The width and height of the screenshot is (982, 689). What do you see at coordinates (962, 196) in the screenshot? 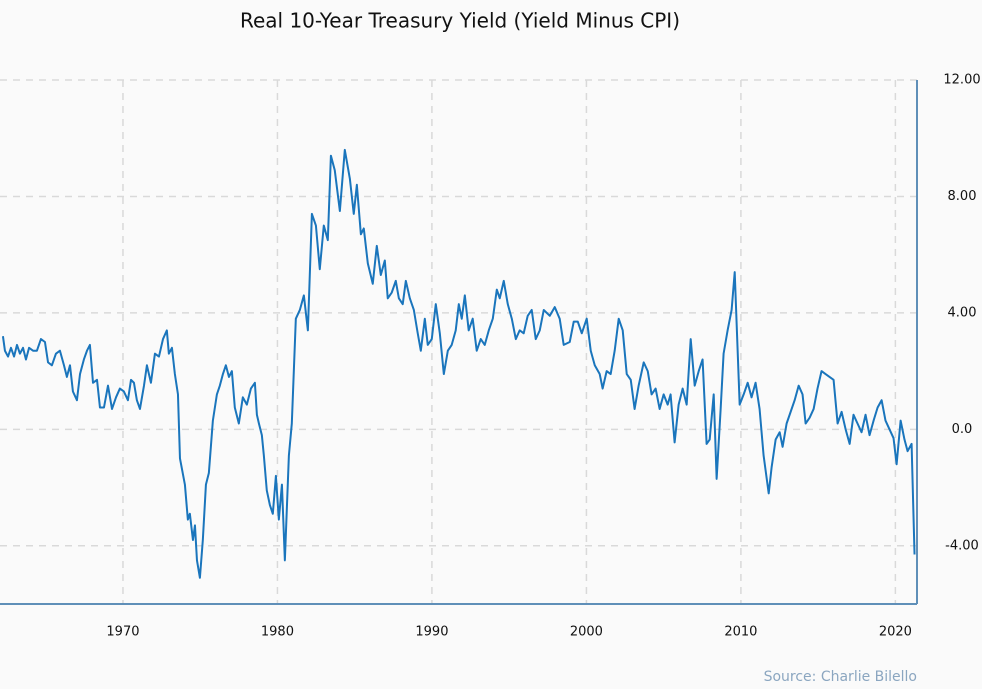
I see `y-tick-label: 8.00` at bounding box center [962, 196].